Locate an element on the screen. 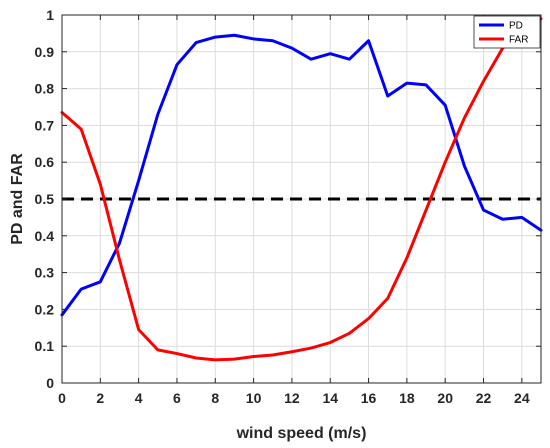  legend-box is located at coordinates (507, 32).